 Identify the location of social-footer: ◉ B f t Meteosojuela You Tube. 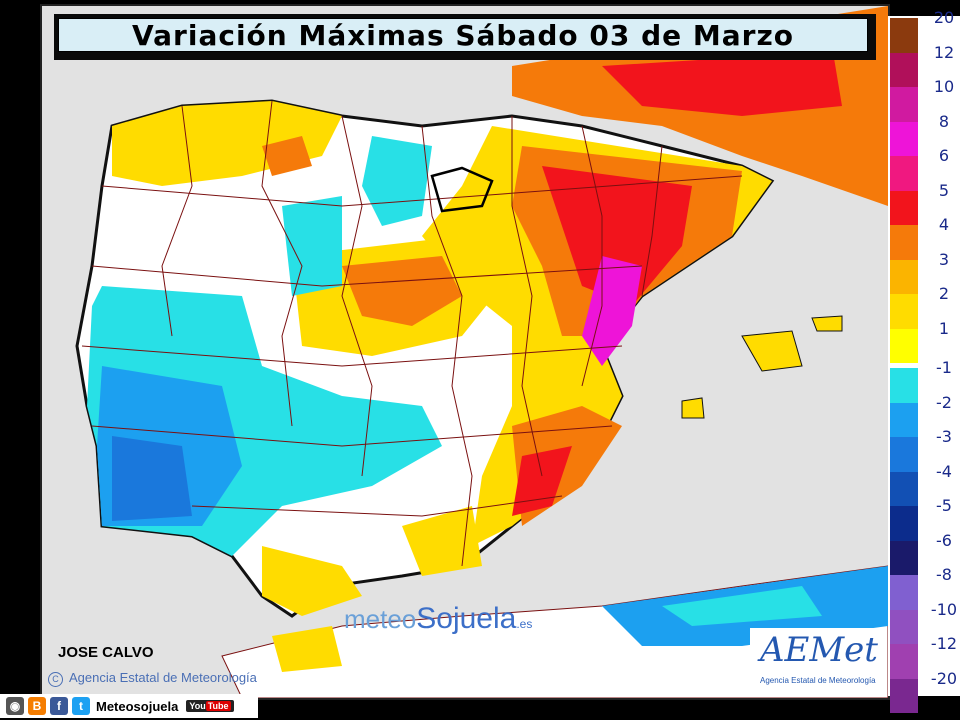
(129, 706).